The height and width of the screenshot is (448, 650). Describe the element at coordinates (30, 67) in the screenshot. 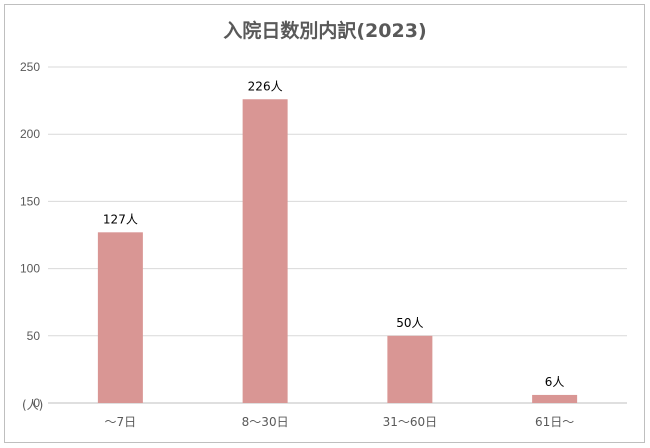

I see `y-tick-label: 250` at that location.